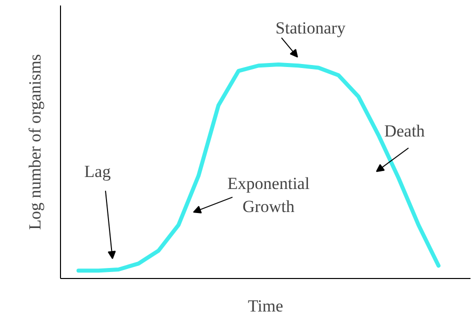 This screenshot has width=474, height=326. I want to click on y-axis-title: Log number of organisms, so click(35, 142).